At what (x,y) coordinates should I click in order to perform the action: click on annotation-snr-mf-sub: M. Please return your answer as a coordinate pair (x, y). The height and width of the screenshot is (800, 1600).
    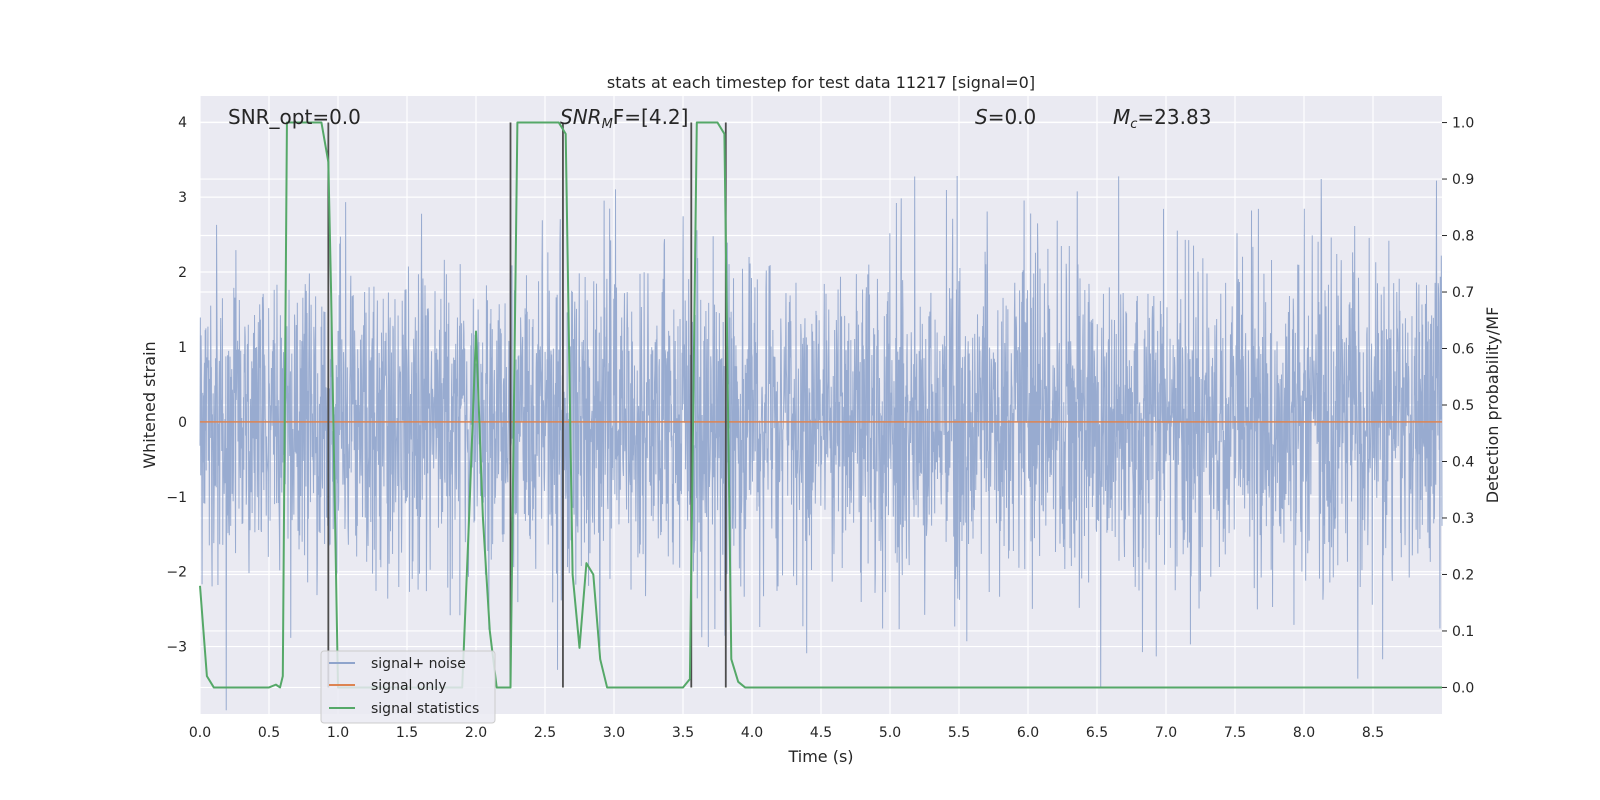
    Looking at the image, I should click on (607, 124).